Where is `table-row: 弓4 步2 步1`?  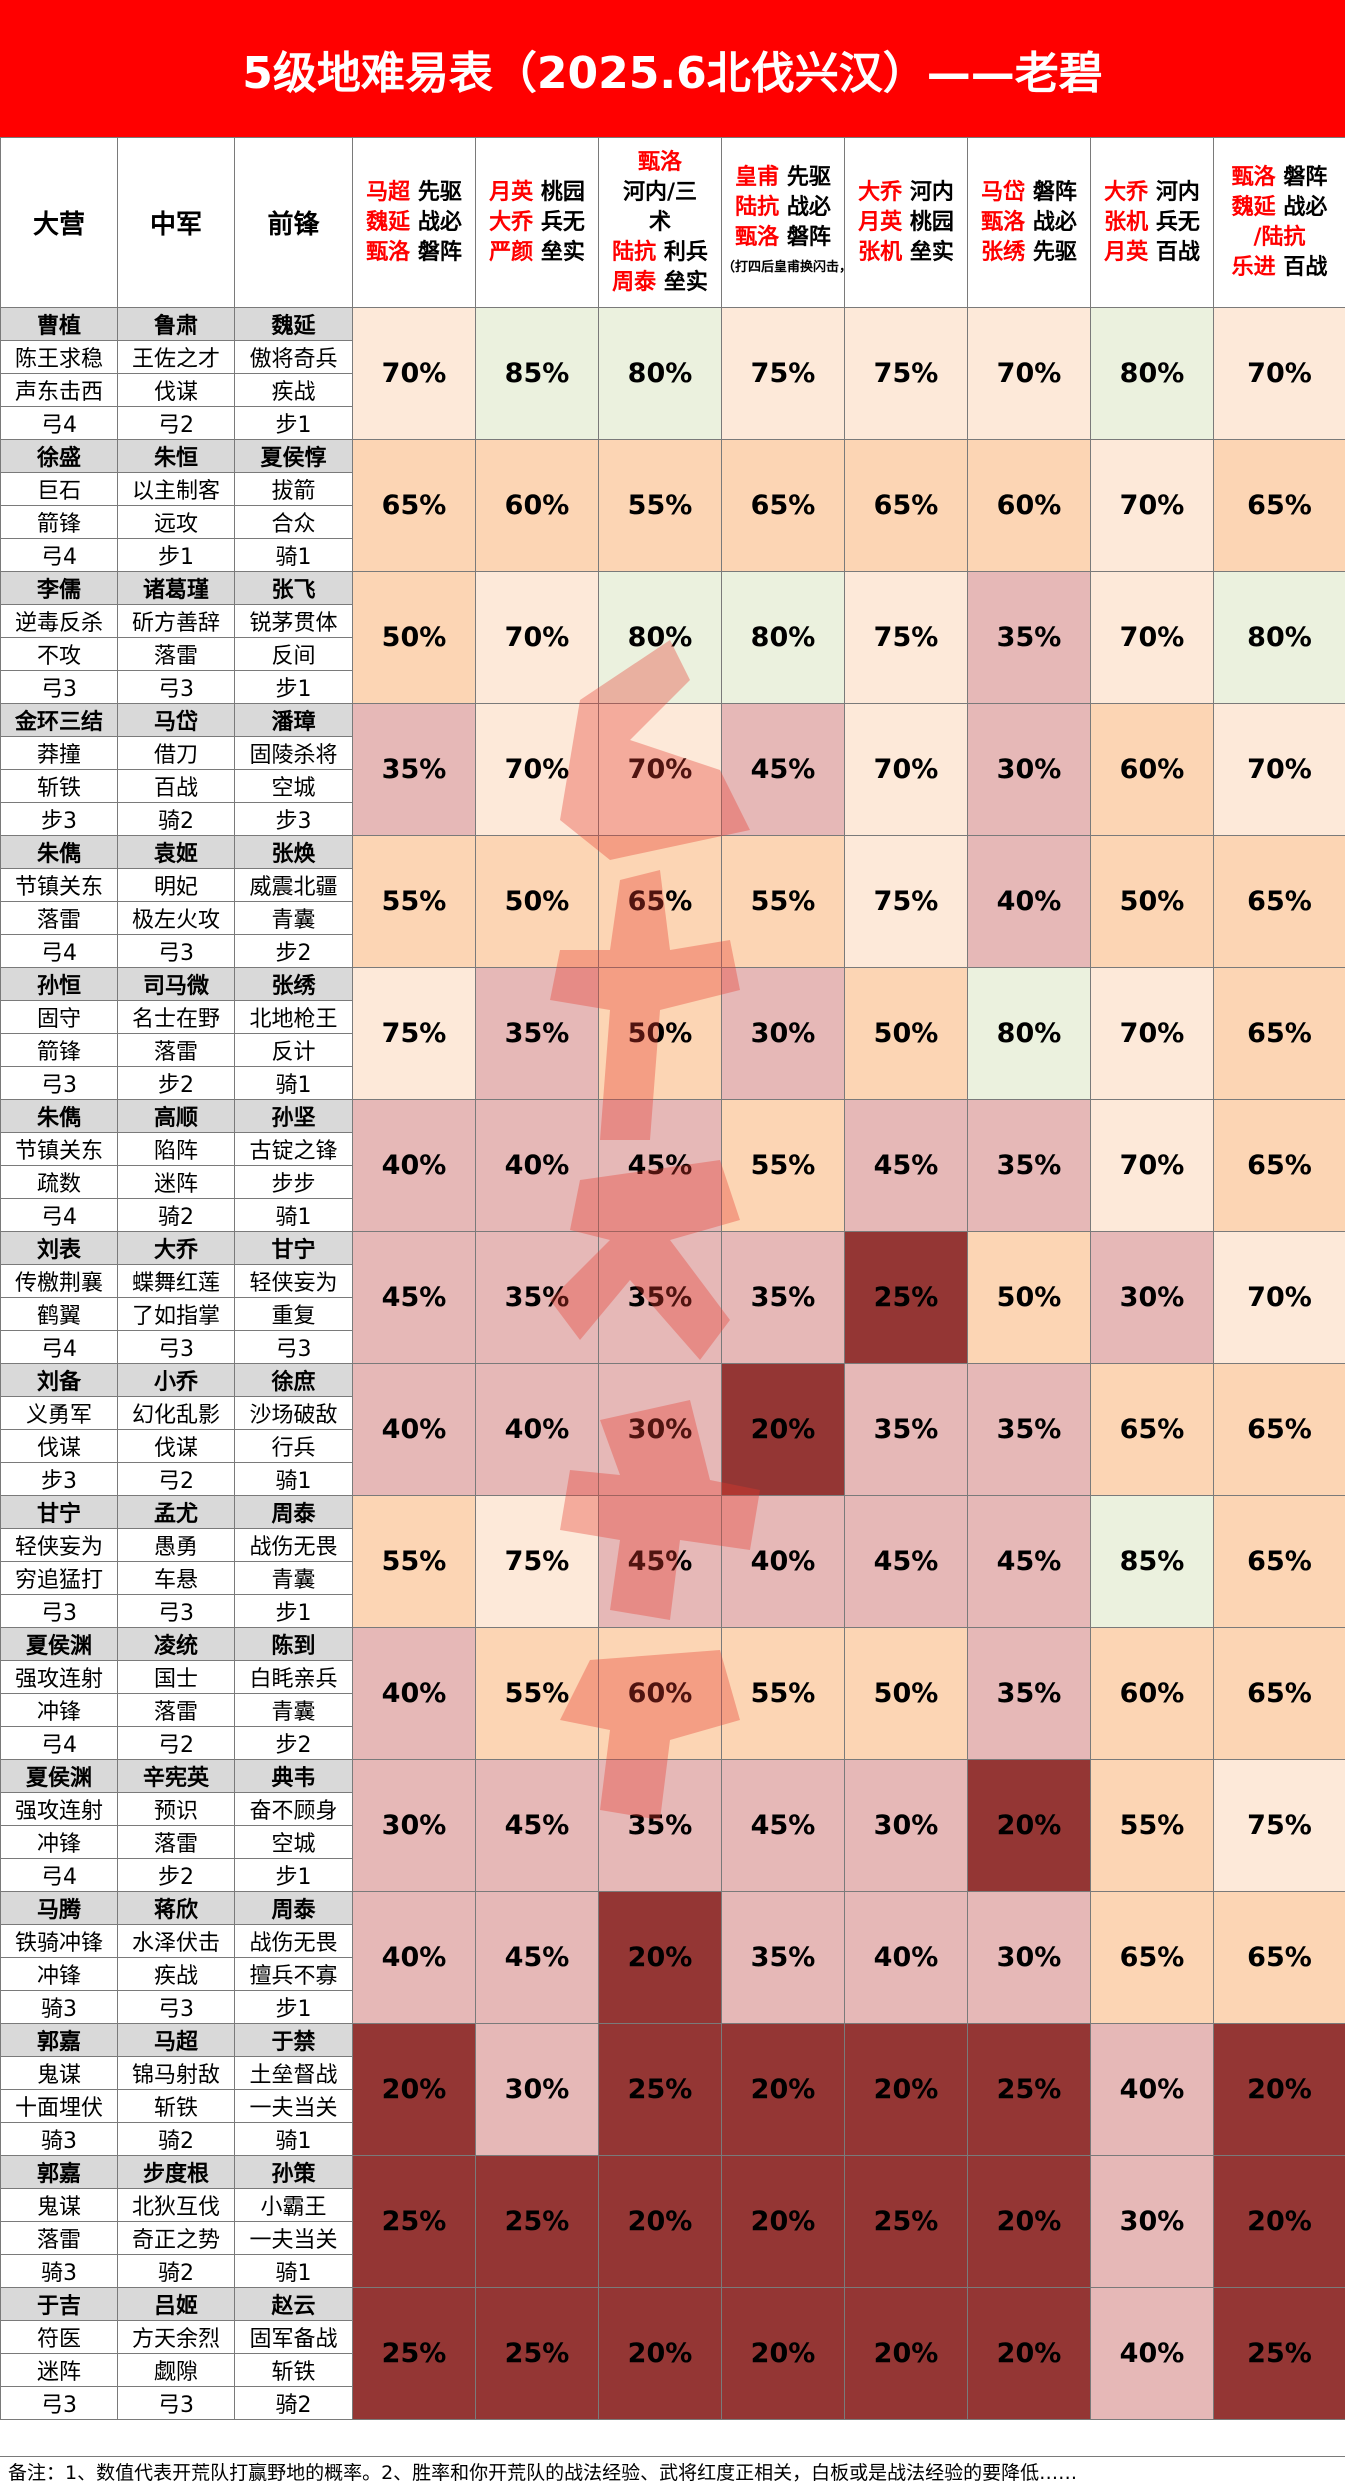
table-row: 弓4 步2 步1 is located at coordinates (672, 1875).